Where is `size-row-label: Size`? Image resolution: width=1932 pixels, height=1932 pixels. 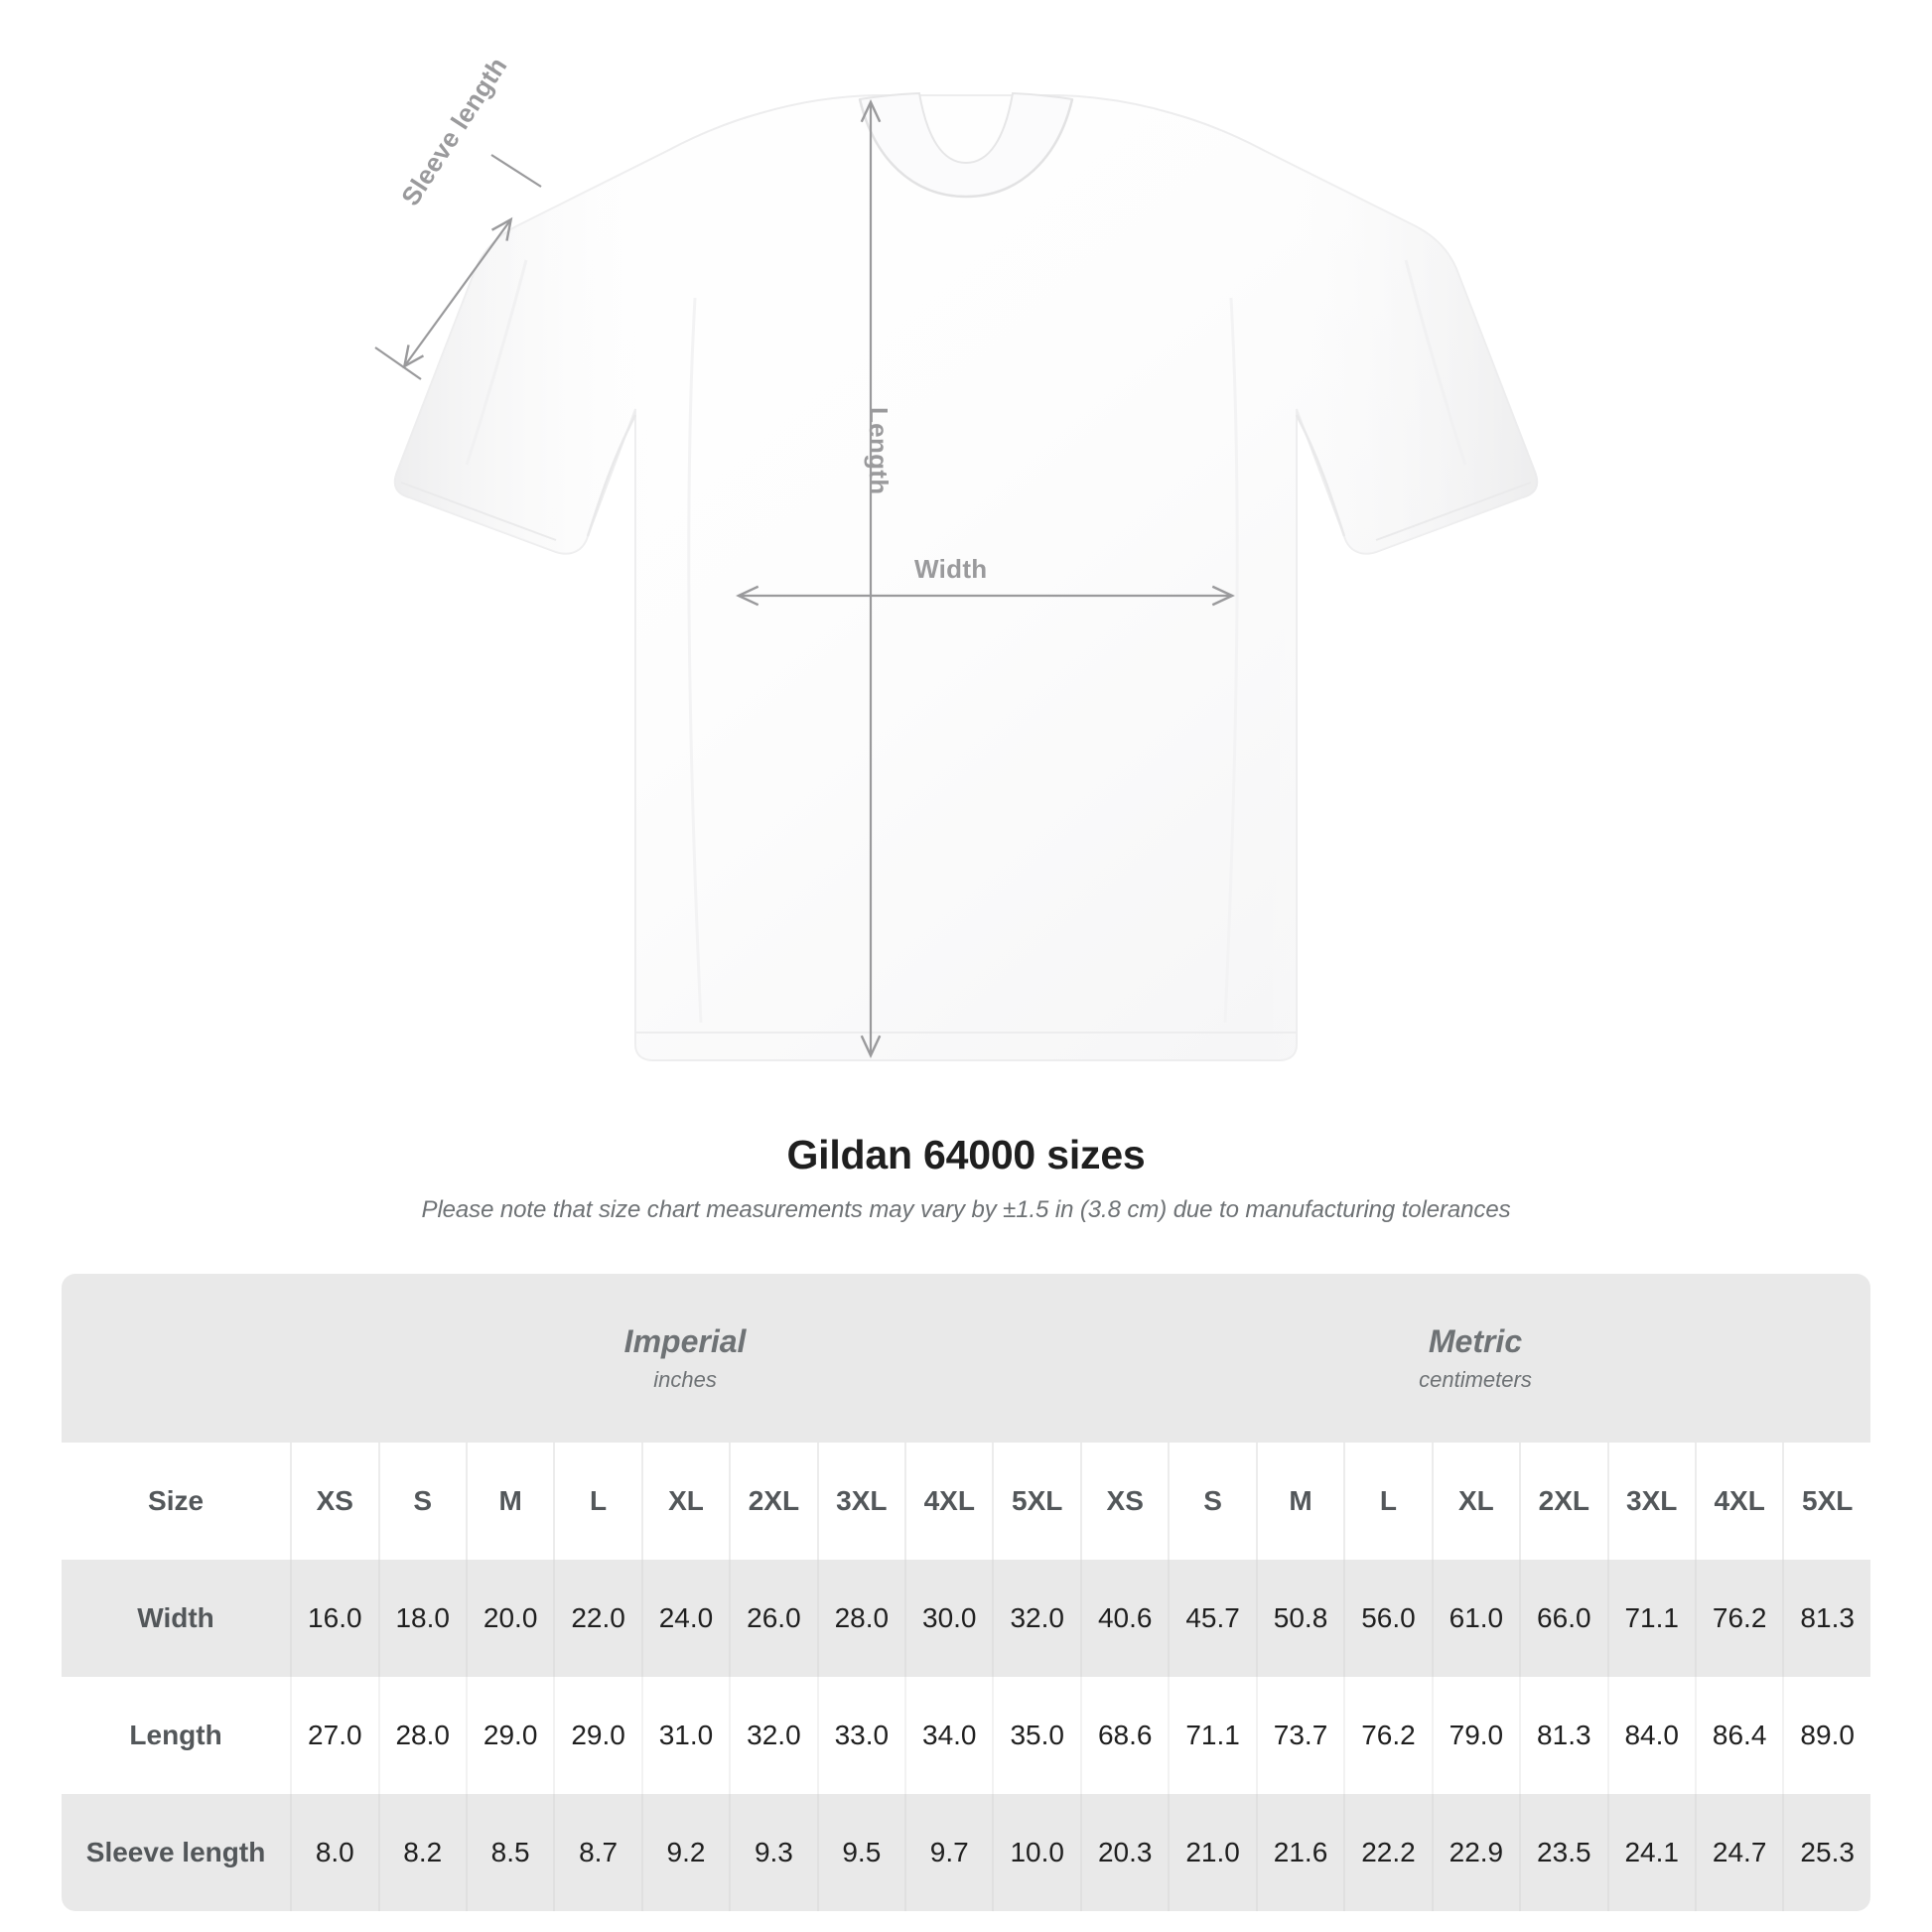 size-row-label: Size is located at coordinates (176, 1502).